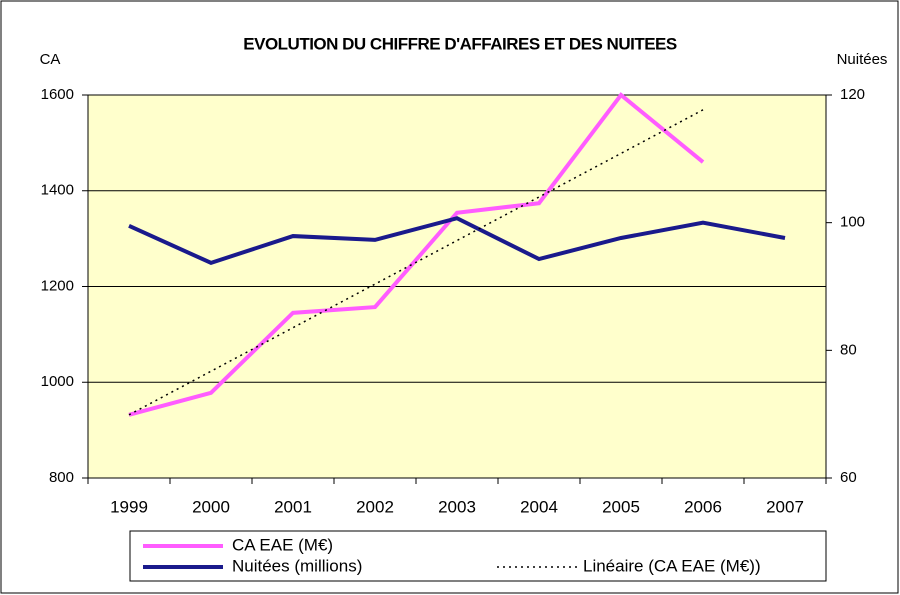 Image resolution: width=900 pixels, height=595 pixels. I want to click on x-tick-label: 2002, so click(375, 506).